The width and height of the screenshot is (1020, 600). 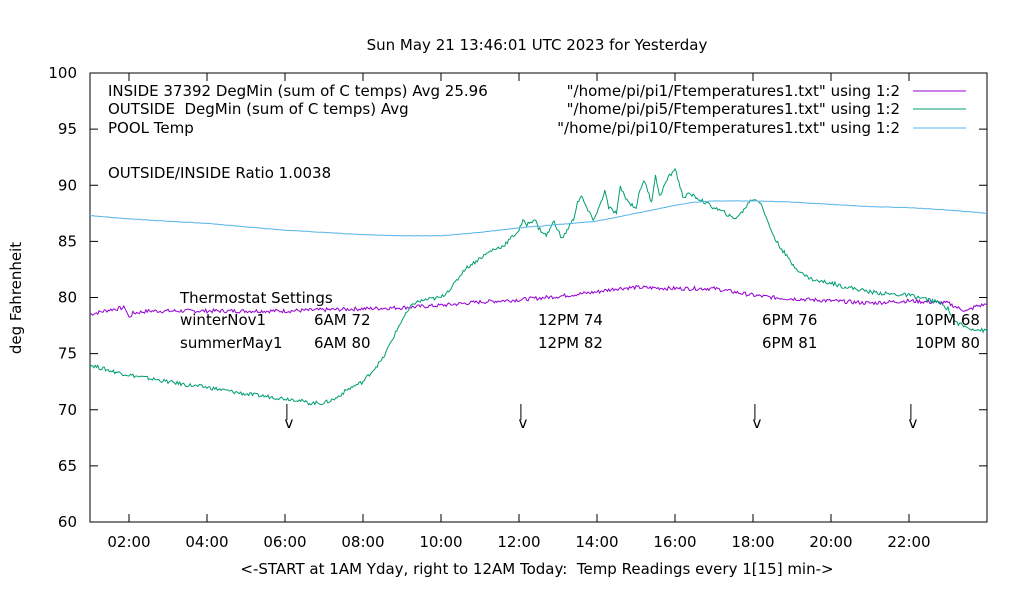 I want to click on x-tick-label: 10:00, so click(x=440, y=542).